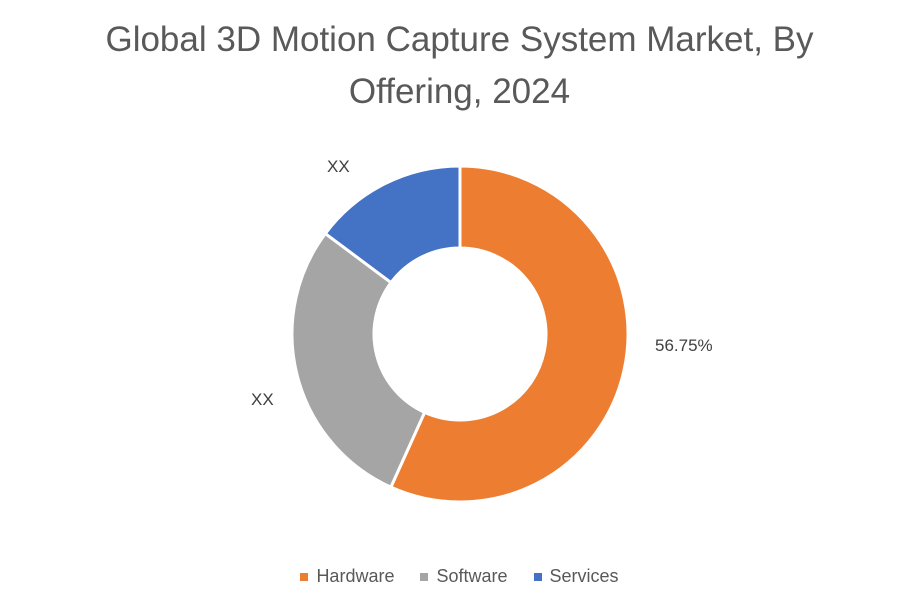 The image size is (919, 600). Describe the element at coordinates (459, 91) in the screenshot. I see `chart-title-line2: Offering, 2024` at that location.